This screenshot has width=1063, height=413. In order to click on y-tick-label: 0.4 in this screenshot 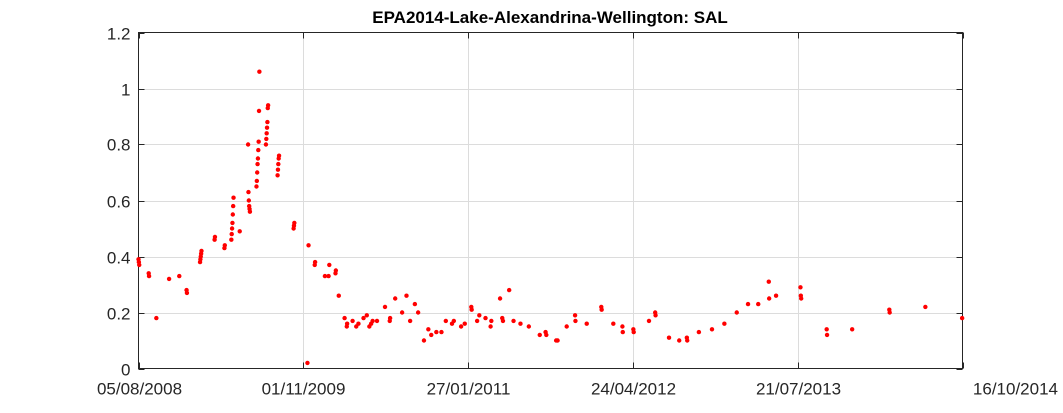, I will do `click(119, 258)`.